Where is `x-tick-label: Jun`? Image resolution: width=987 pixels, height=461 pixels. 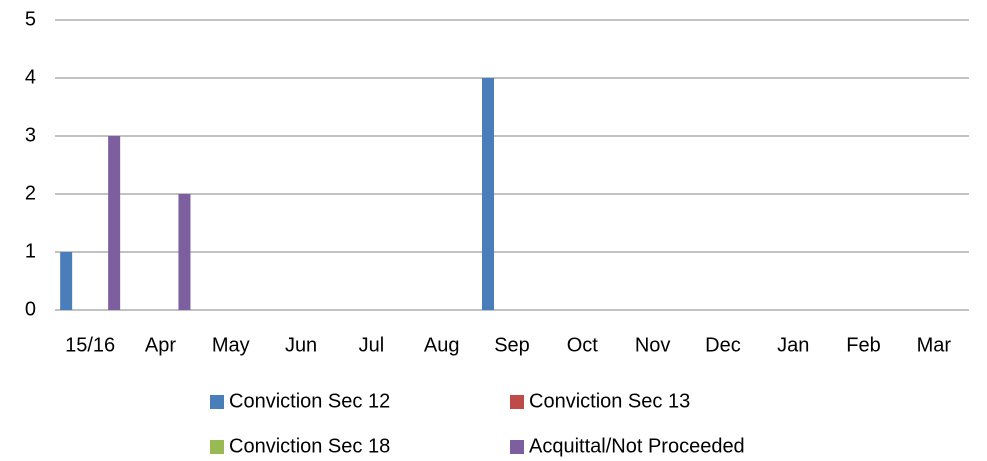
x-tick-label: Jun is located at coordinates (301, 345).